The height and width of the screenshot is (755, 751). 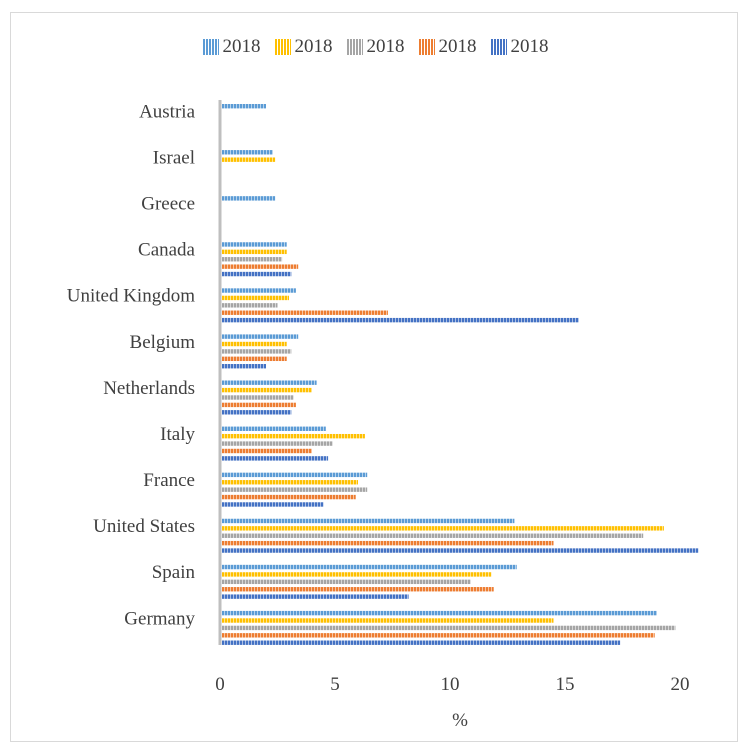 What do you see at coordinates (565, 684) in the screenshot?
I see `x-tick-label: 15` at bounding box center [565, 684].